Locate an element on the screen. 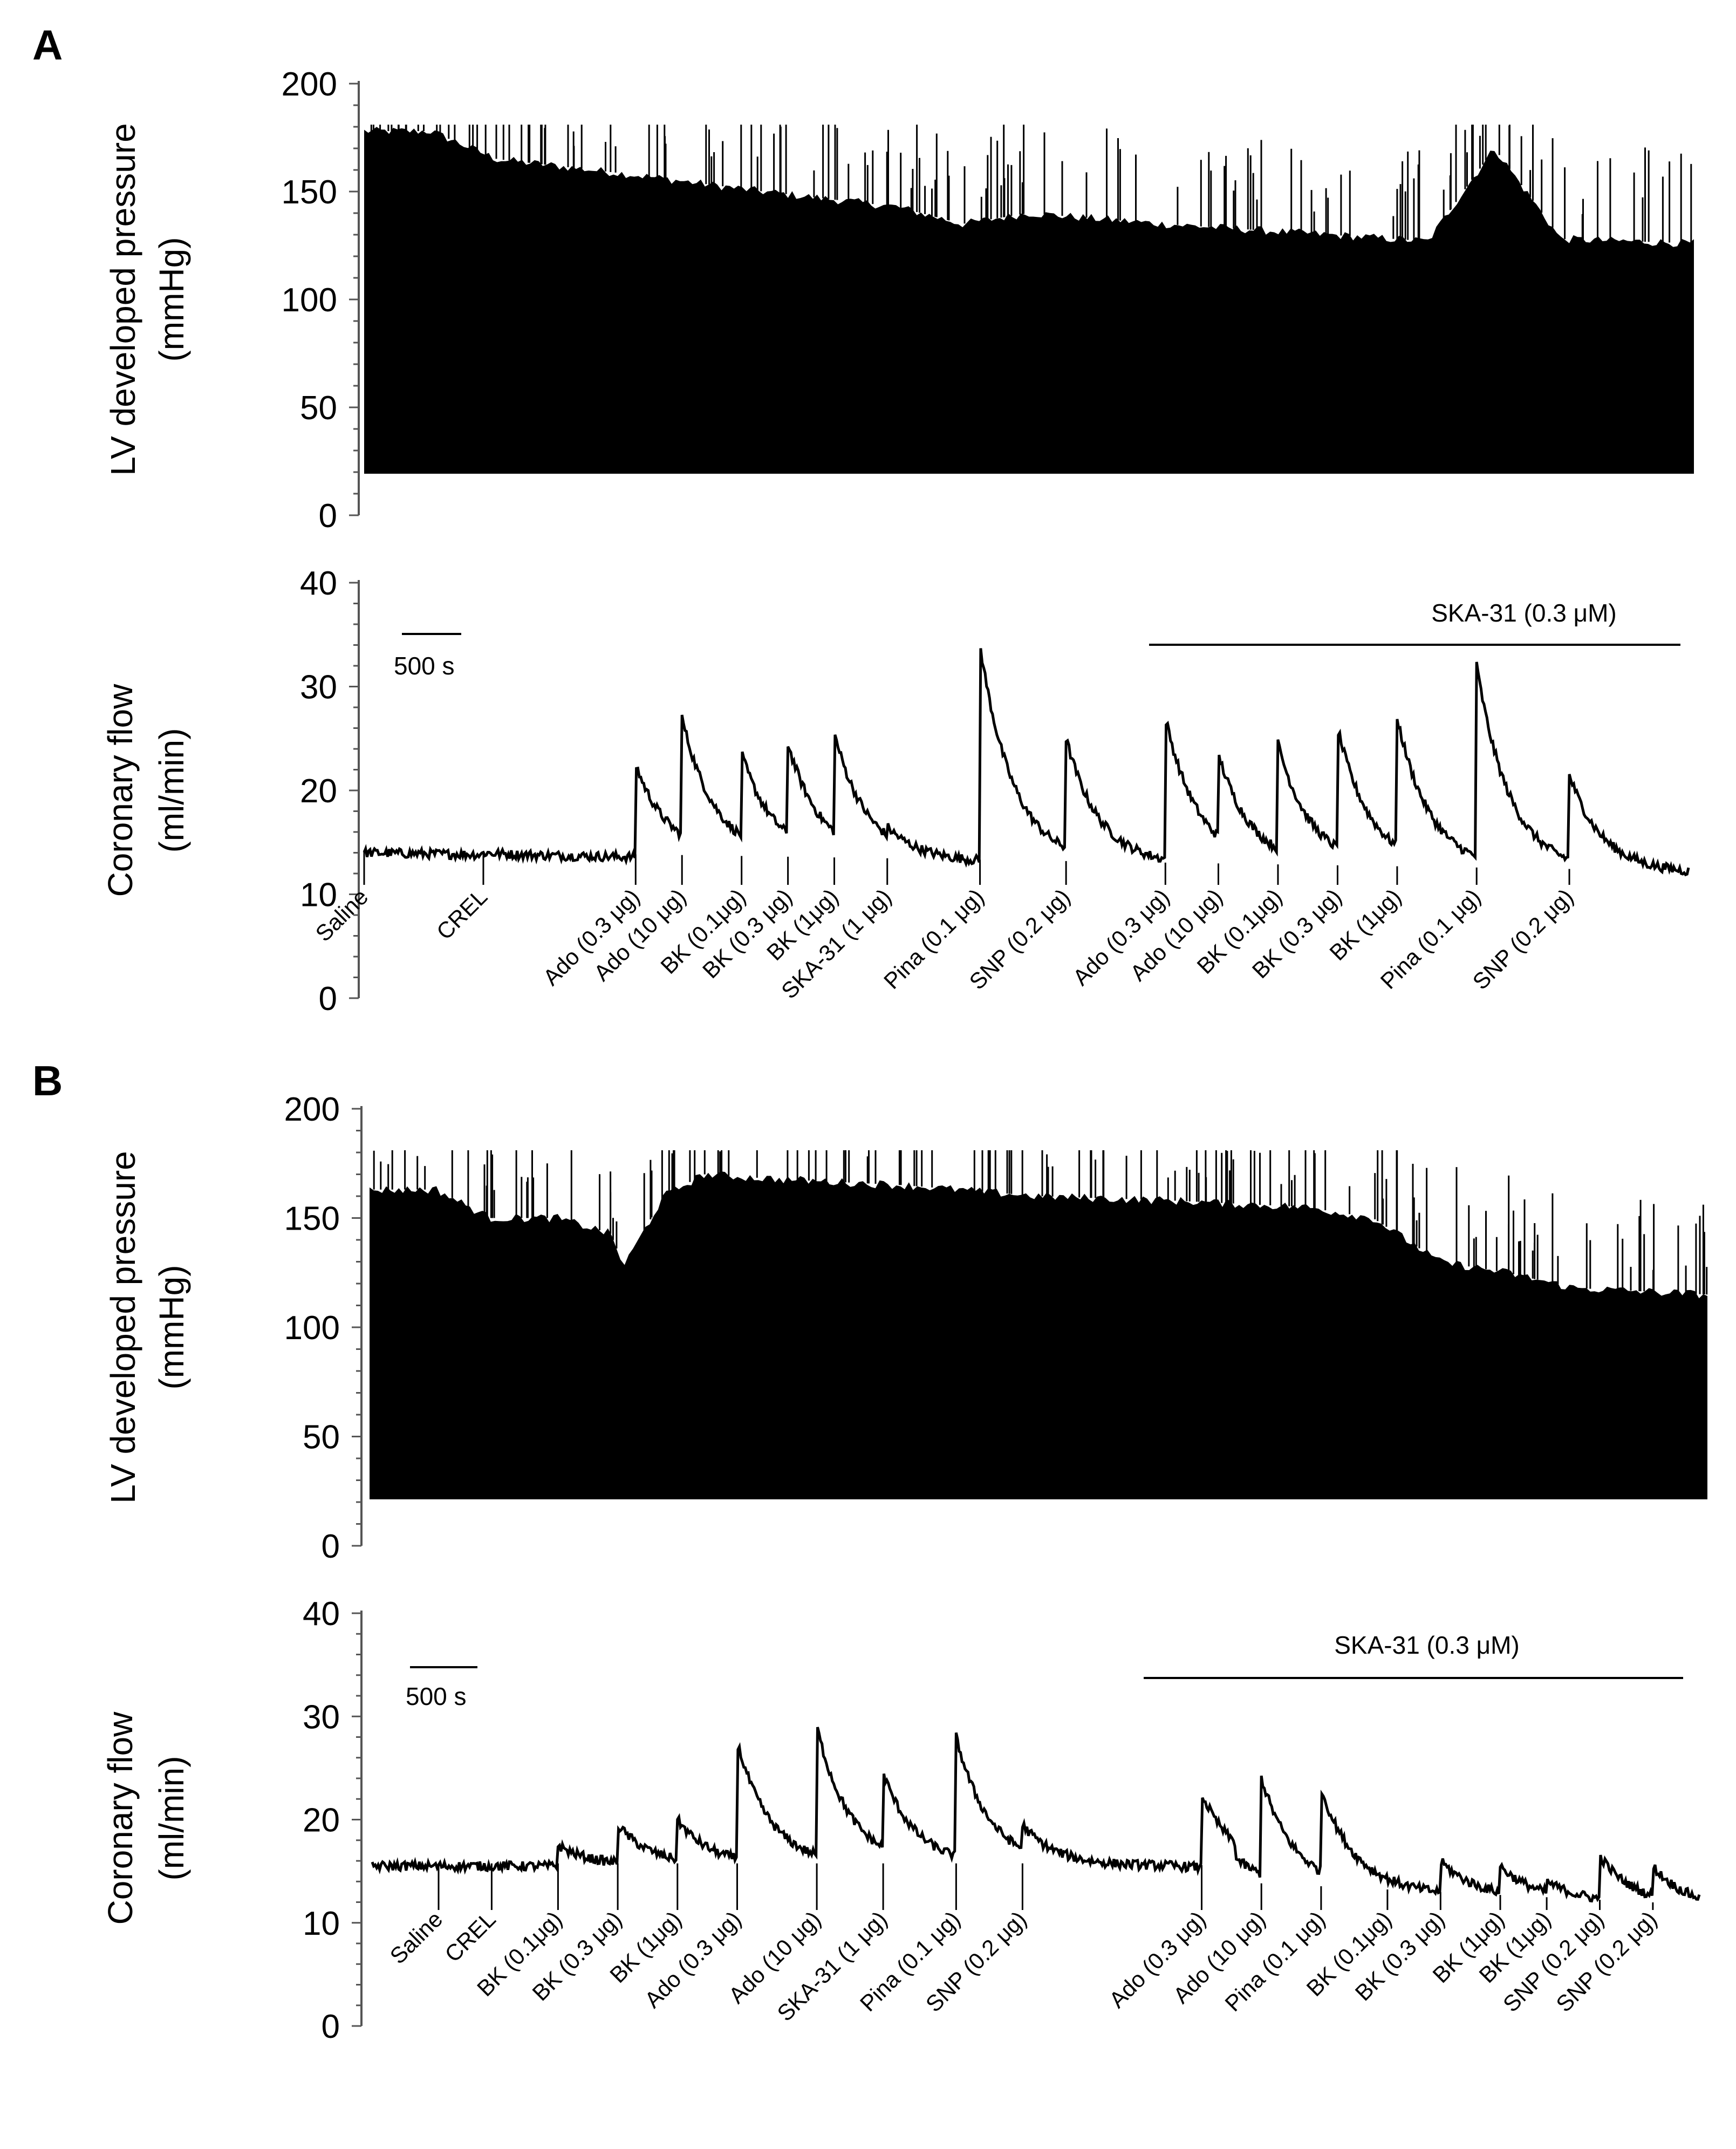 Image resolution: width=1736 pixels, height=2149 pixels. panel-label-b: B is located at coordinates (47, 1080).